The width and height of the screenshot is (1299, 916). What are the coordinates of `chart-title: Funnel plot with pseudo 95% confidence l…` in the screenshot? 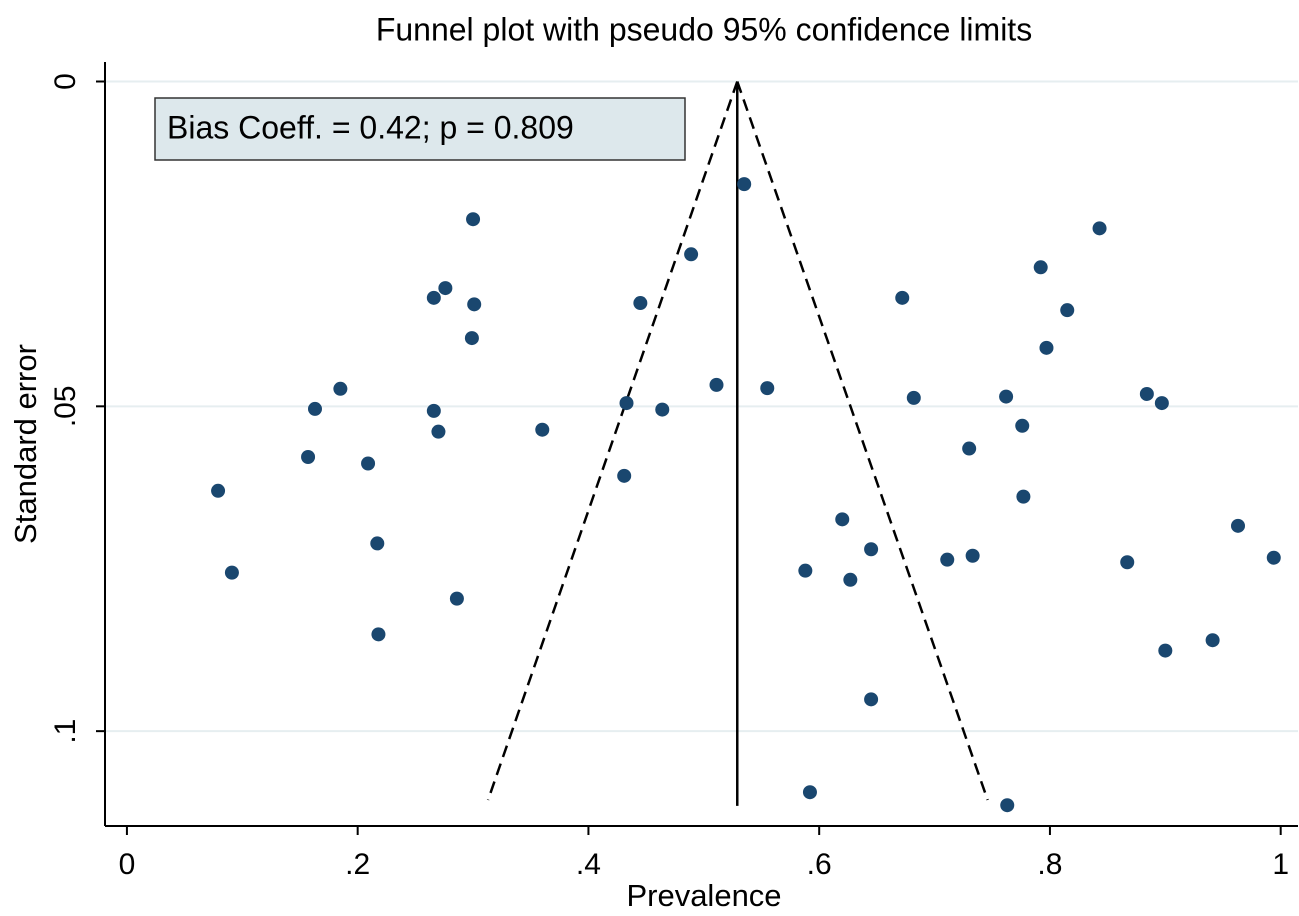 It's located at (704, 29).